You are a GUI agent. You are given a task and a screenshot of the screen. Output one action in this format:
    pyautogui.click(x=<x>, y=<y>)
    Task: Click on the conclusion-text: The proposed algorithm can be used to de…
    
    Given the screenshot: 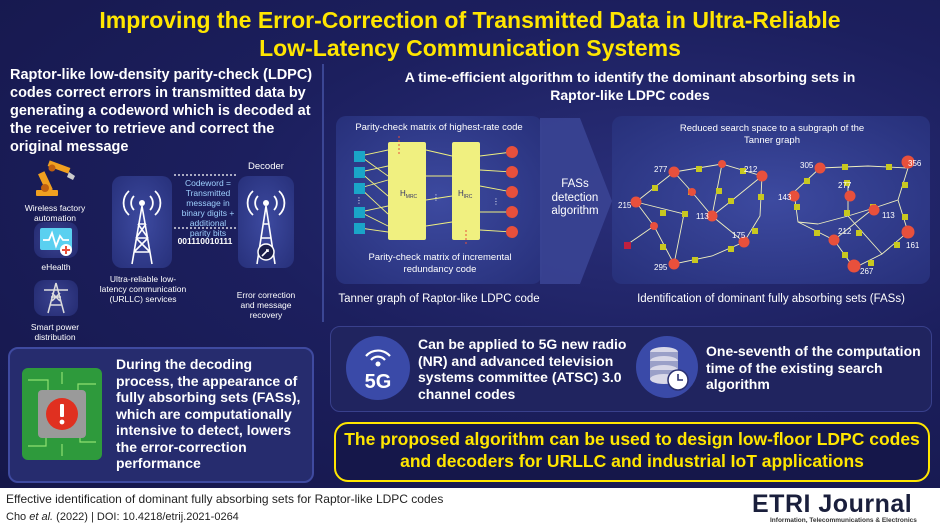 What is the action you would take?
    pyautogui.click(x=632, y=450)
    